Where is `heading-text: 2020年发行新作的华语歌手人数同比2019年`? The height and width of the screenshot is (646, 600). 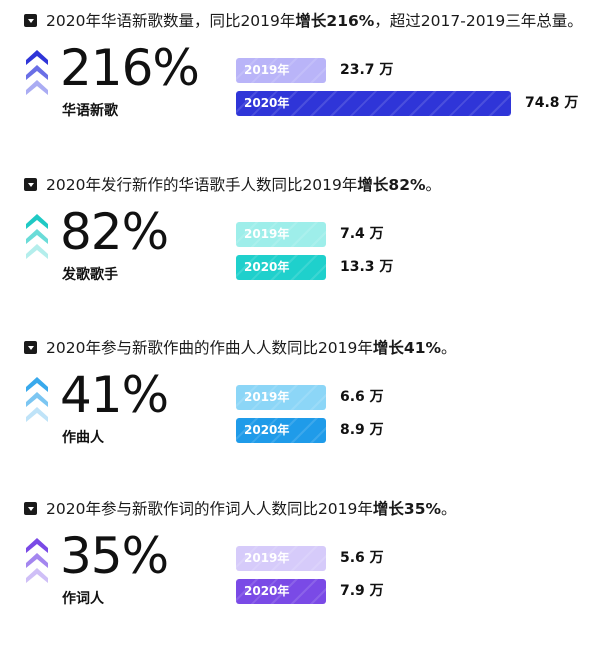 heading-text: 2020年发行新作的华语歌手人数同比2019年 is located at coordinates (202, 185).